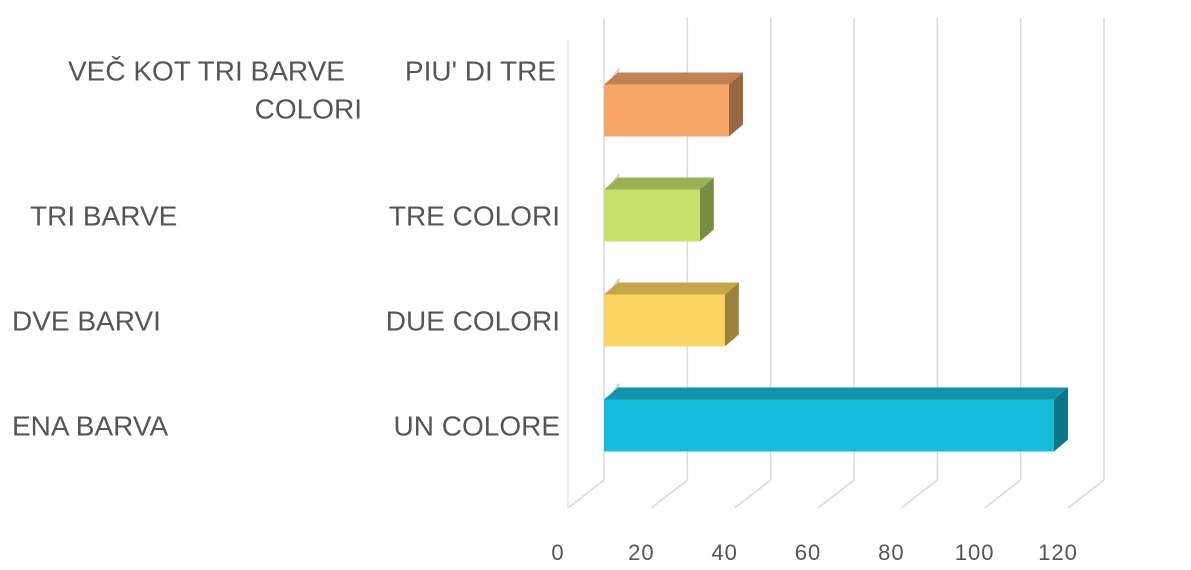  I want to click on x-tick-label: 0, so click(557, 552).